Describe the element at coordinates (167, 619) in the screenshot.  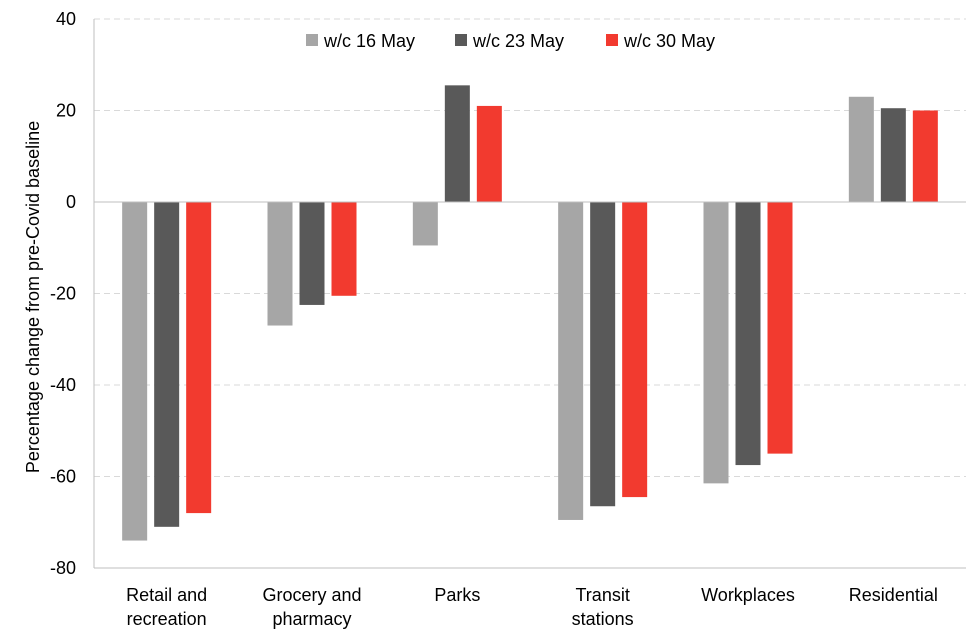
I see `x-tick-label: recreation` at that location.